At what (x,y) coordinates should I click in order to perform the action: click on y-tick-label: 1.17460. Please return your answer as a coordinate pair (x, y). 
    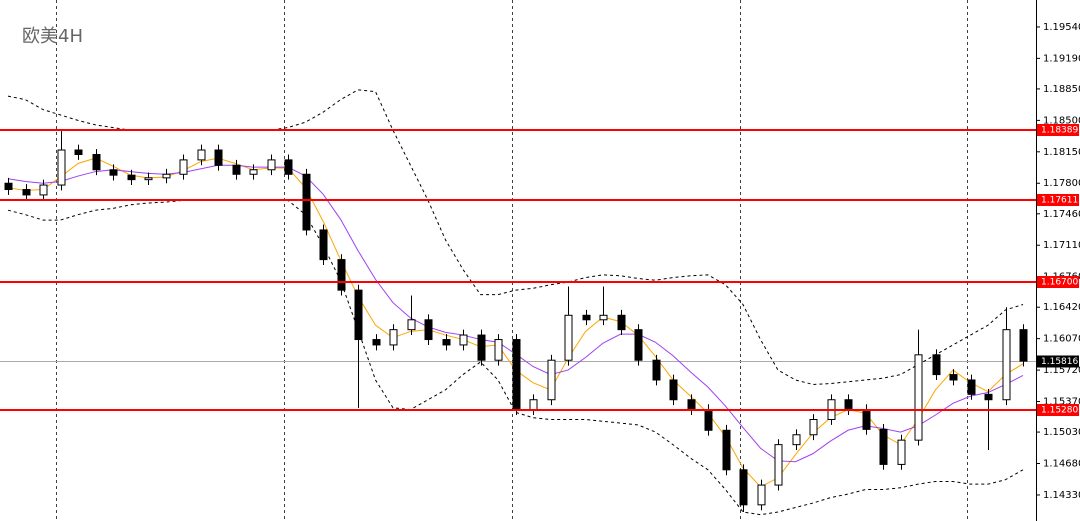
    Looking at the image, I should click on (1061, 214).